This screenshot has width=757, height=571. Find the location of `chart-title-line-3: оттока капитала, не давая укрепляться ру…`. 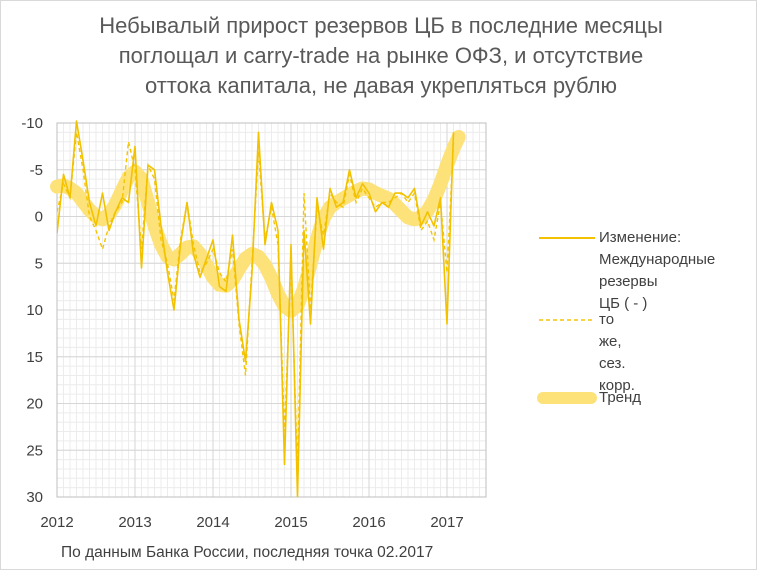

chart-title-line-3: оттока капитала, не давая укрепляться ру… is located at coordinates (381, 85).